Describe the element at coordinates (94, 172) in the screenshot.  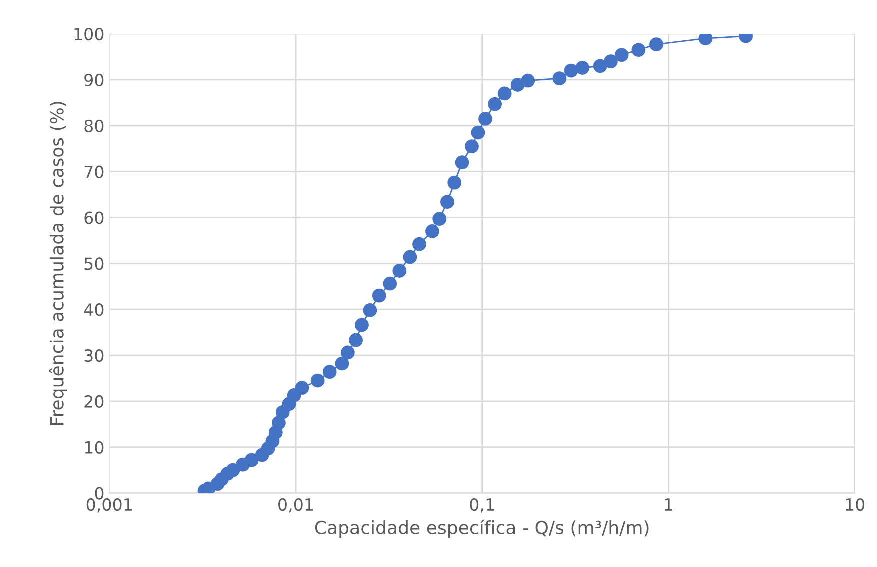
I see `y-tick-label: 70` at that location.